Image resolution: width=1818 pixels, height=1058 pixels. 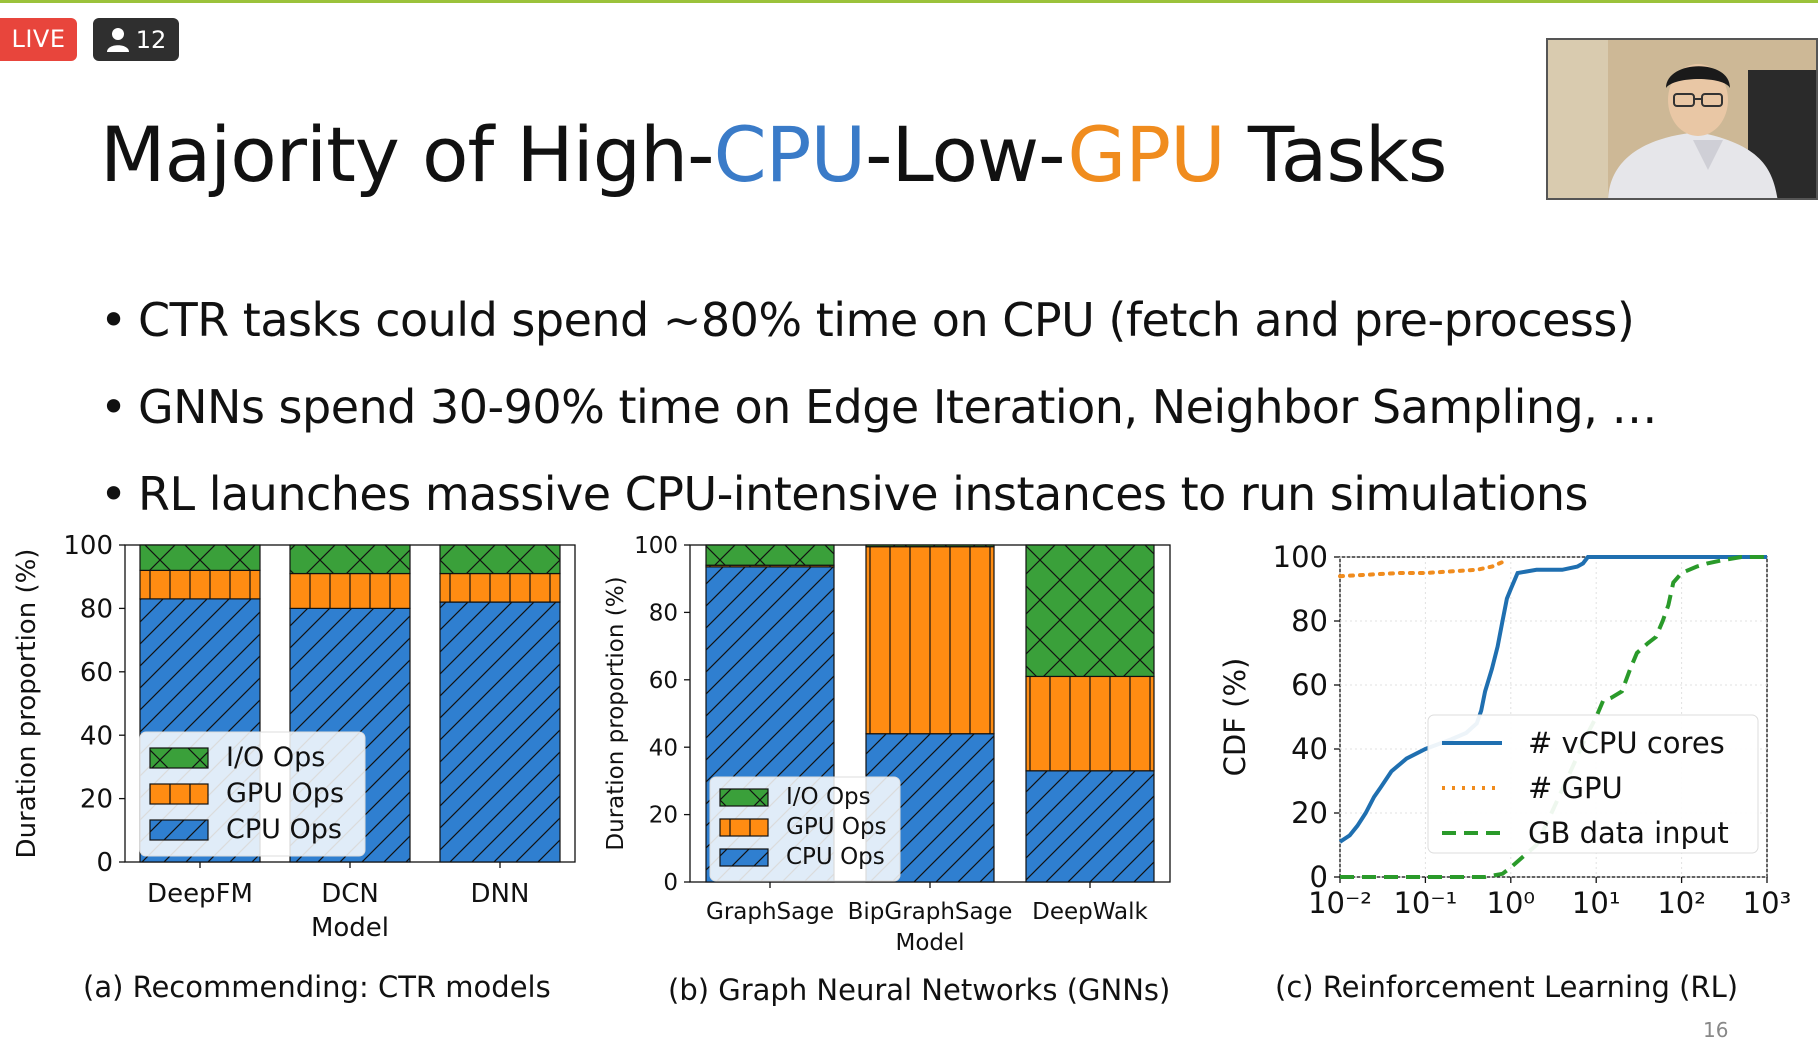 I want to click on live-badge: LIVE, so click(x=38, y=39).